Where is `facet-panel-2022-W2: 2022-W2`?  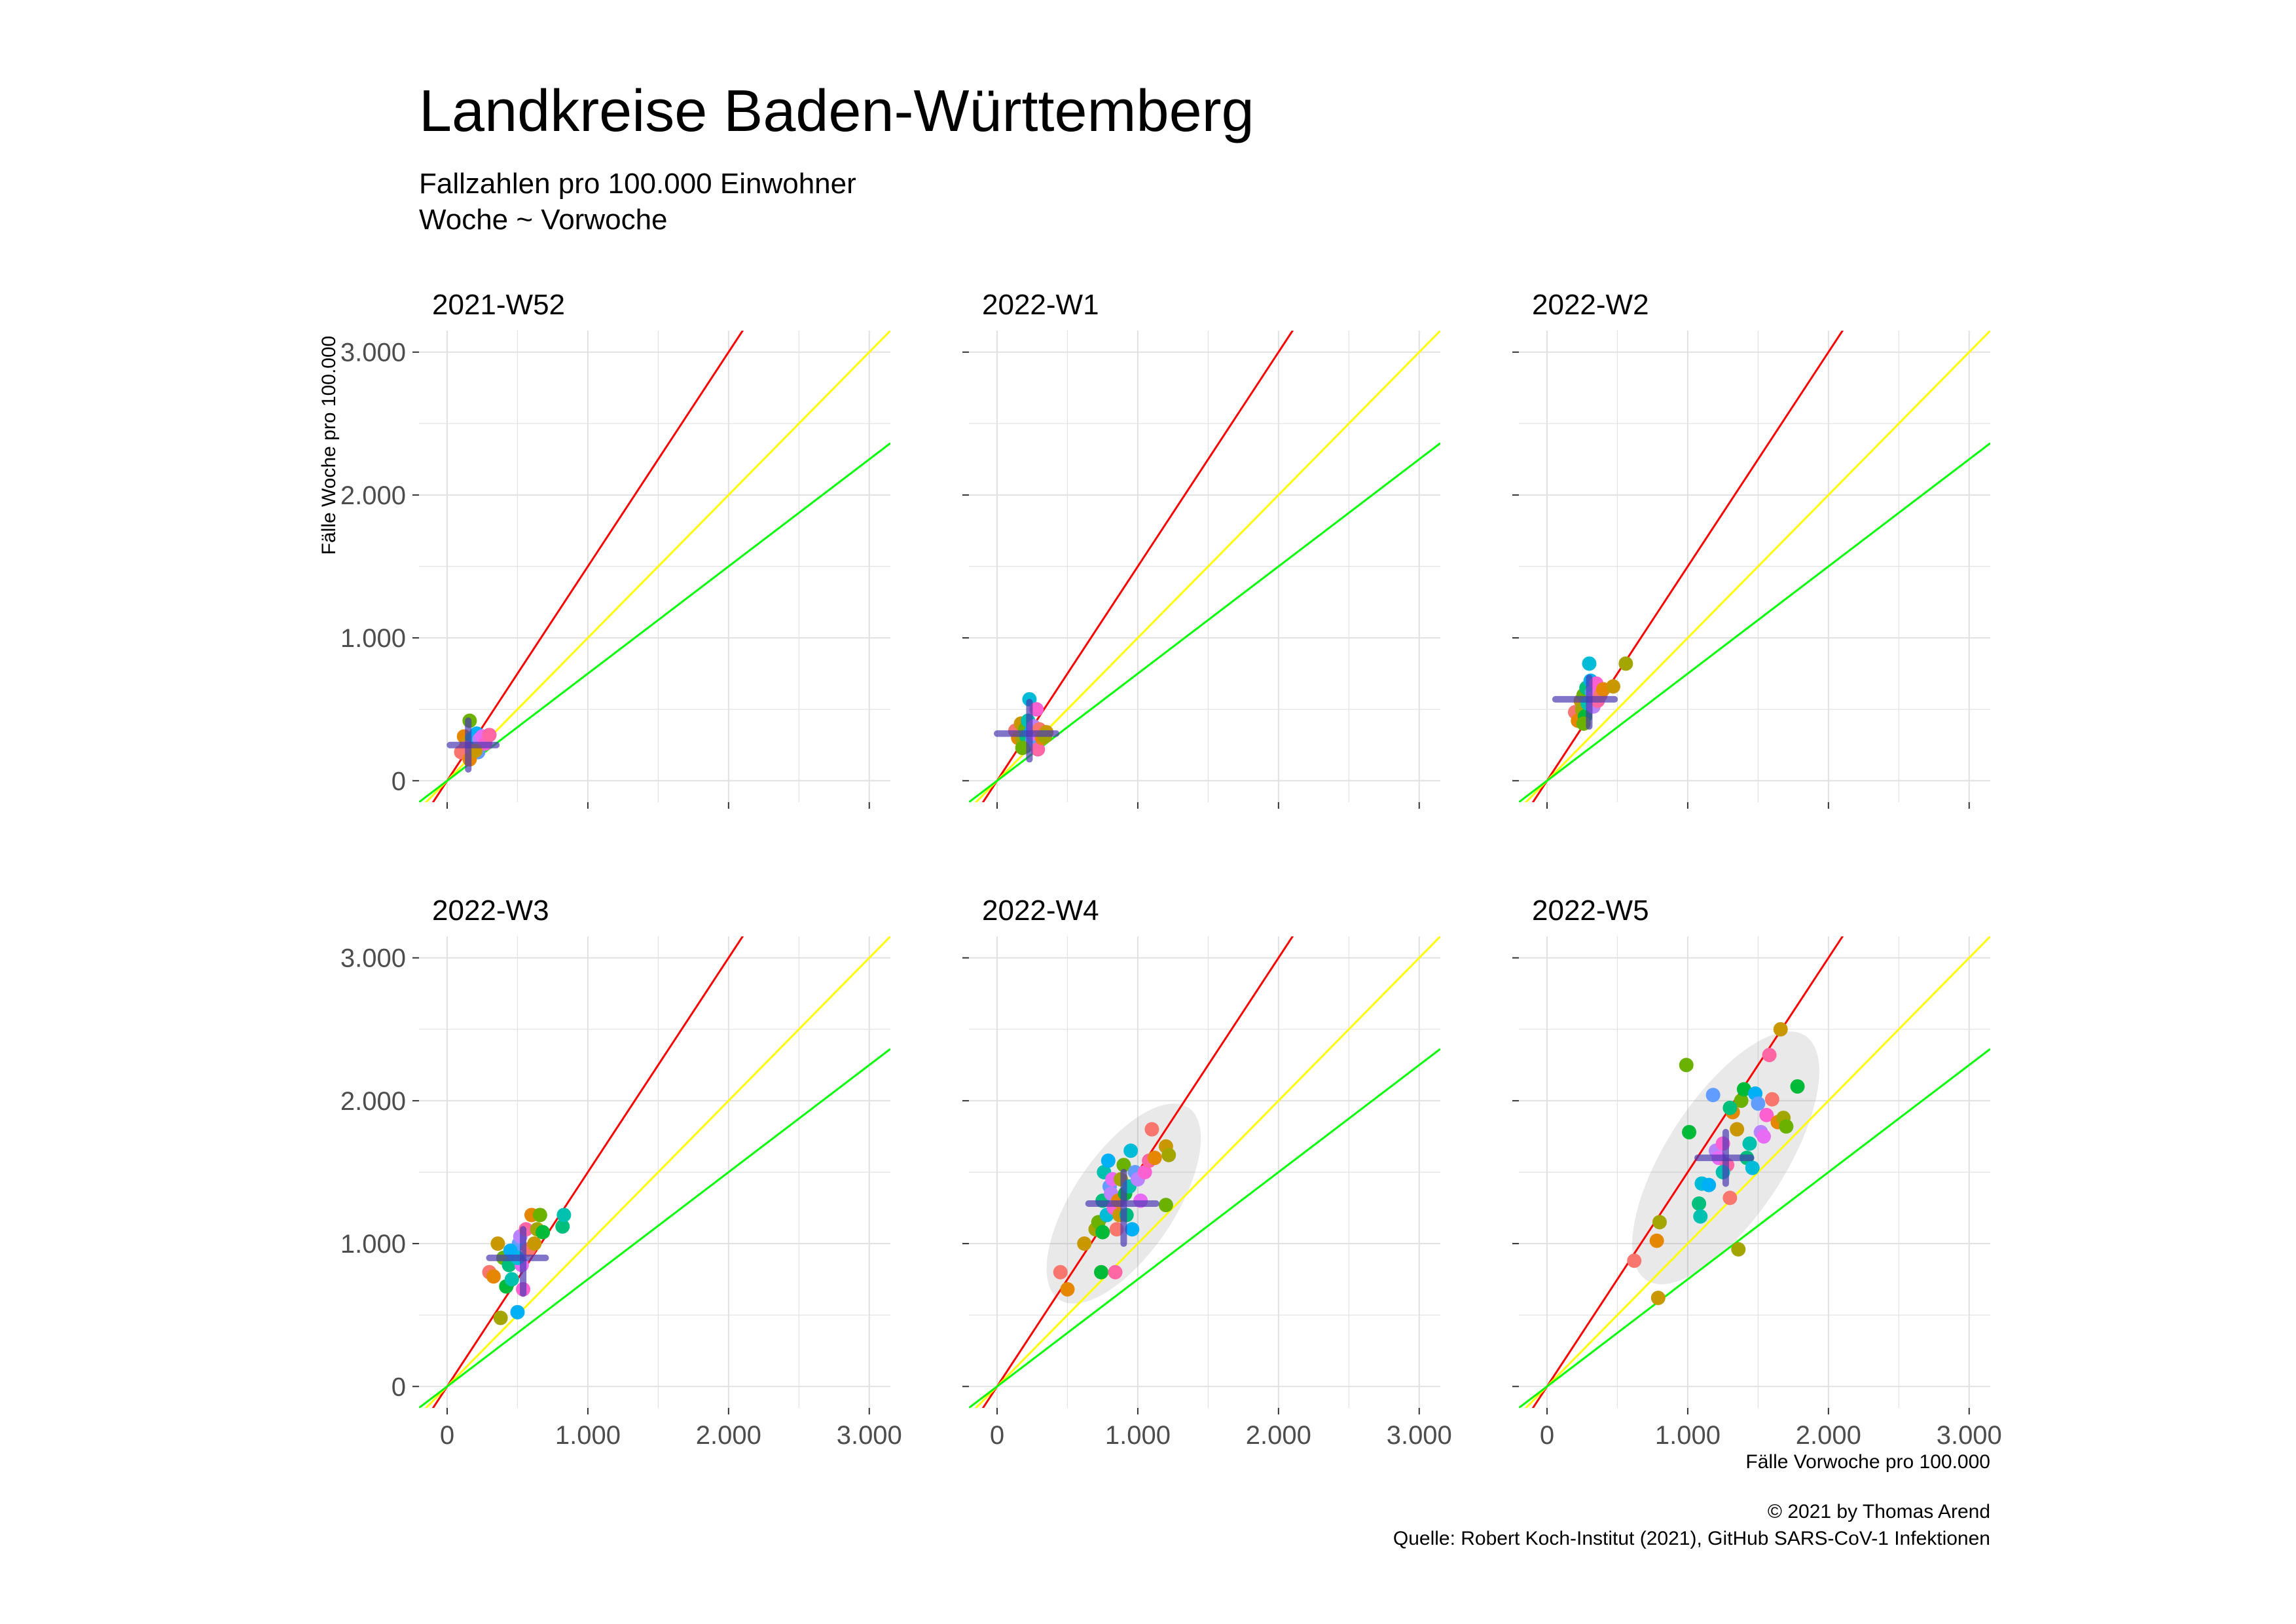 facet-panel-2022-W2: 2022-W2 is located at coordinates (1751, 549).